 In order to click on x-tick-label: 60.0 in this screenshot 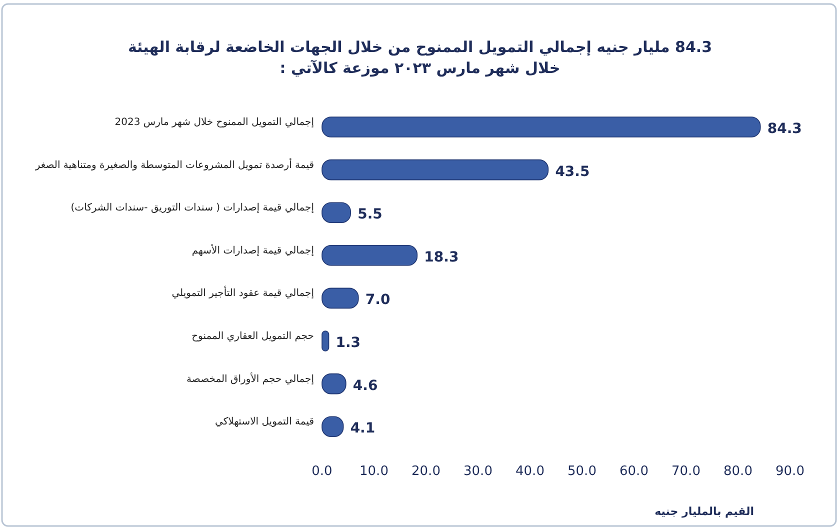, I will do `click(634, 471)`.